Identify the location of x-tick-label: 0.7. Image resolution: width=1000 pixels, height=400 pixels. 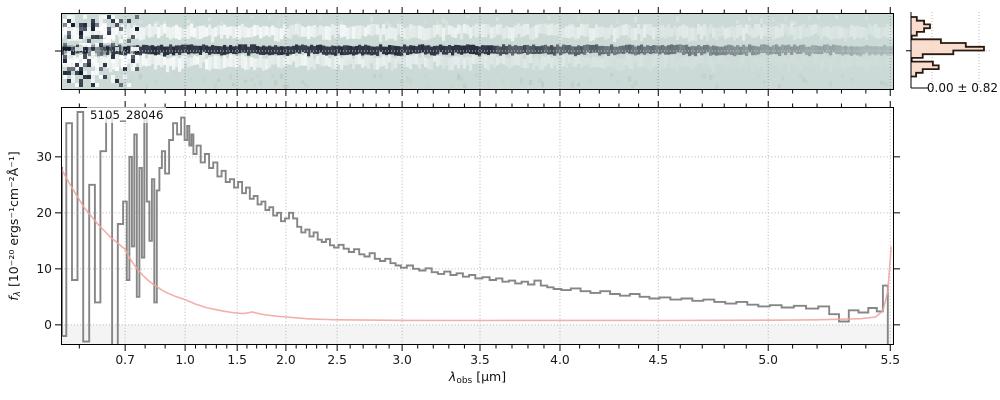
(125, 360).